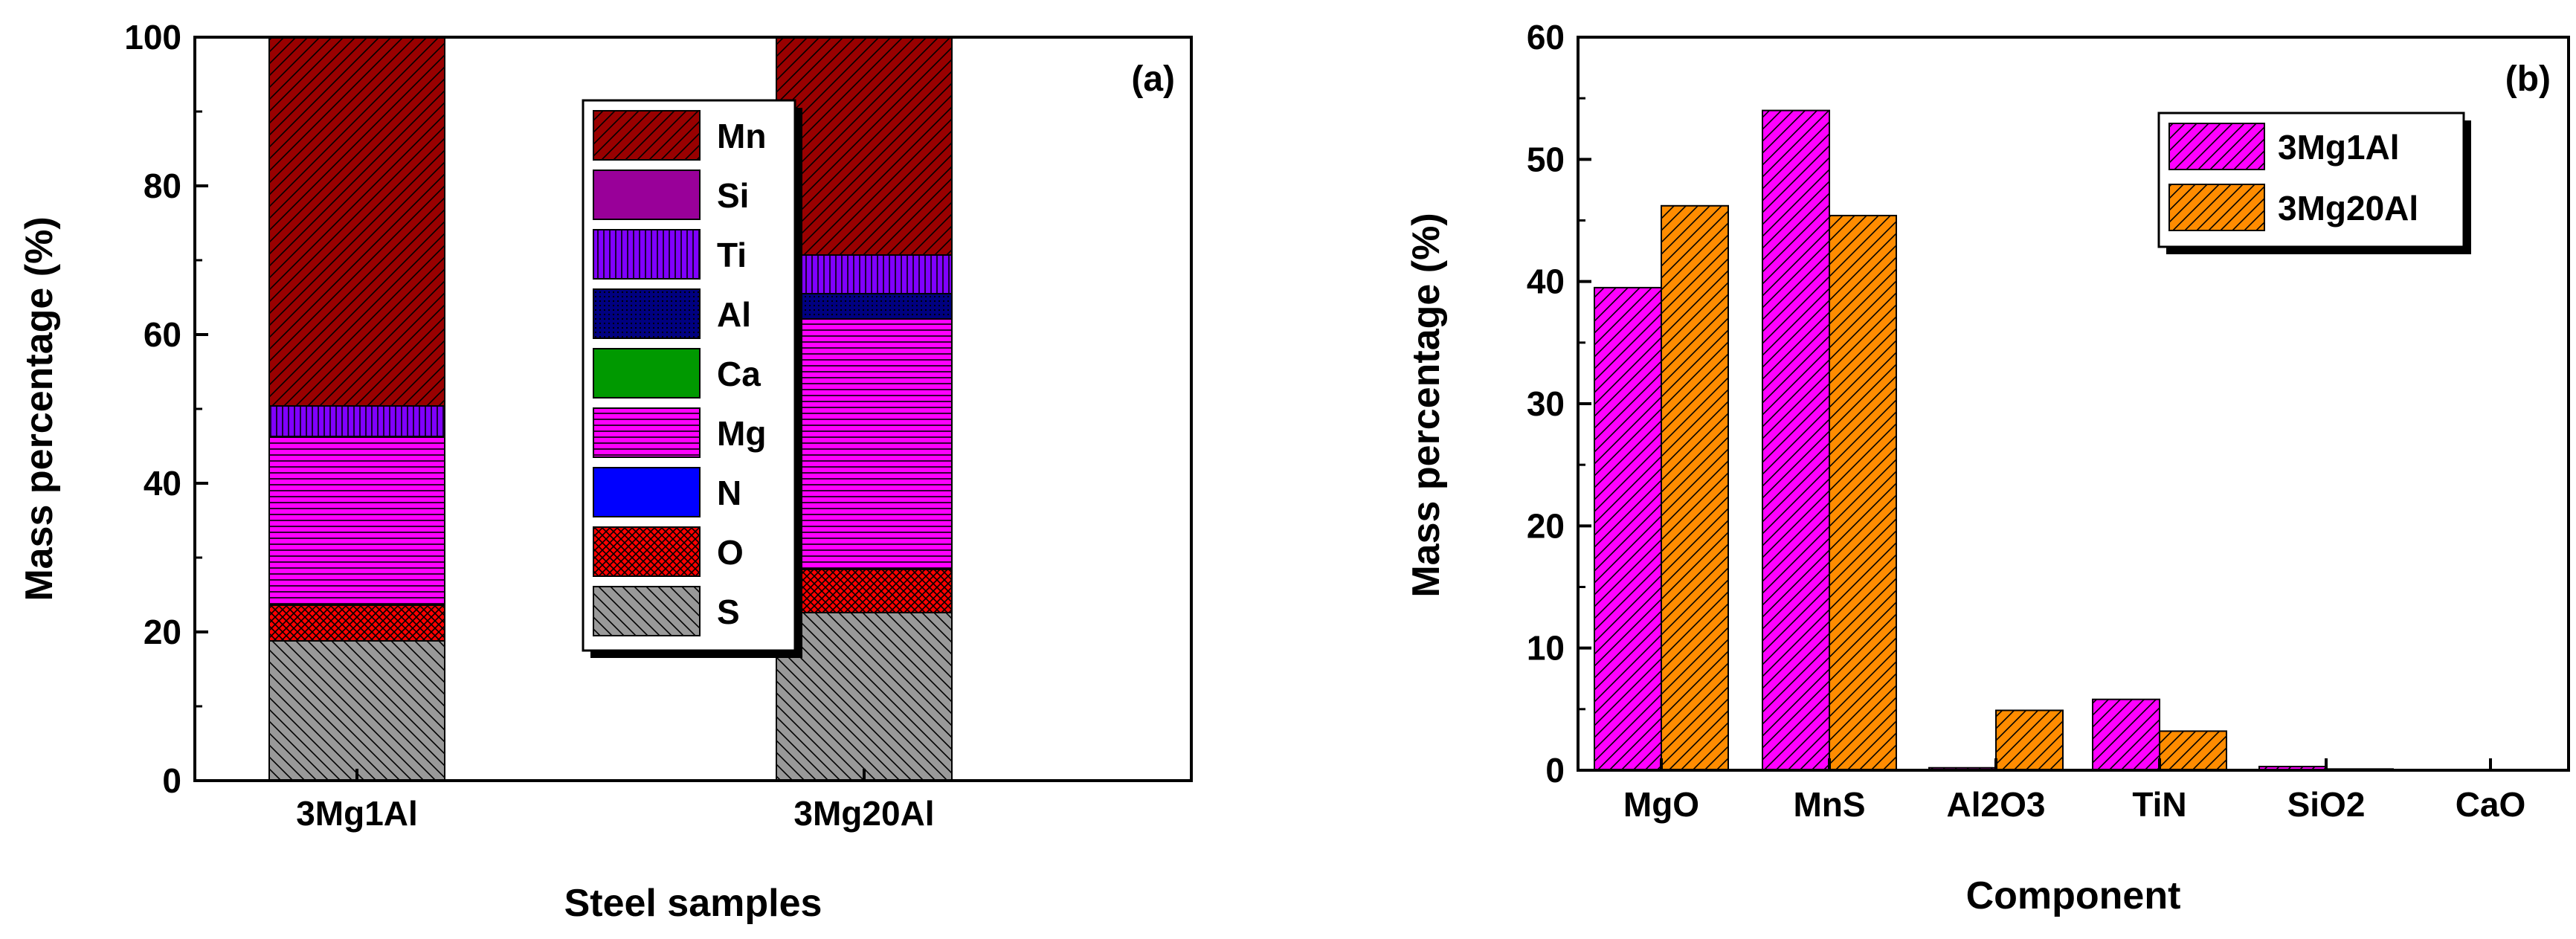 This screenshot has width=2576, height=939. What do you see at coordinates (741, 136) in the screenshot?
I see `legend-label-mn: Mn` at bounding box center [741, 136].